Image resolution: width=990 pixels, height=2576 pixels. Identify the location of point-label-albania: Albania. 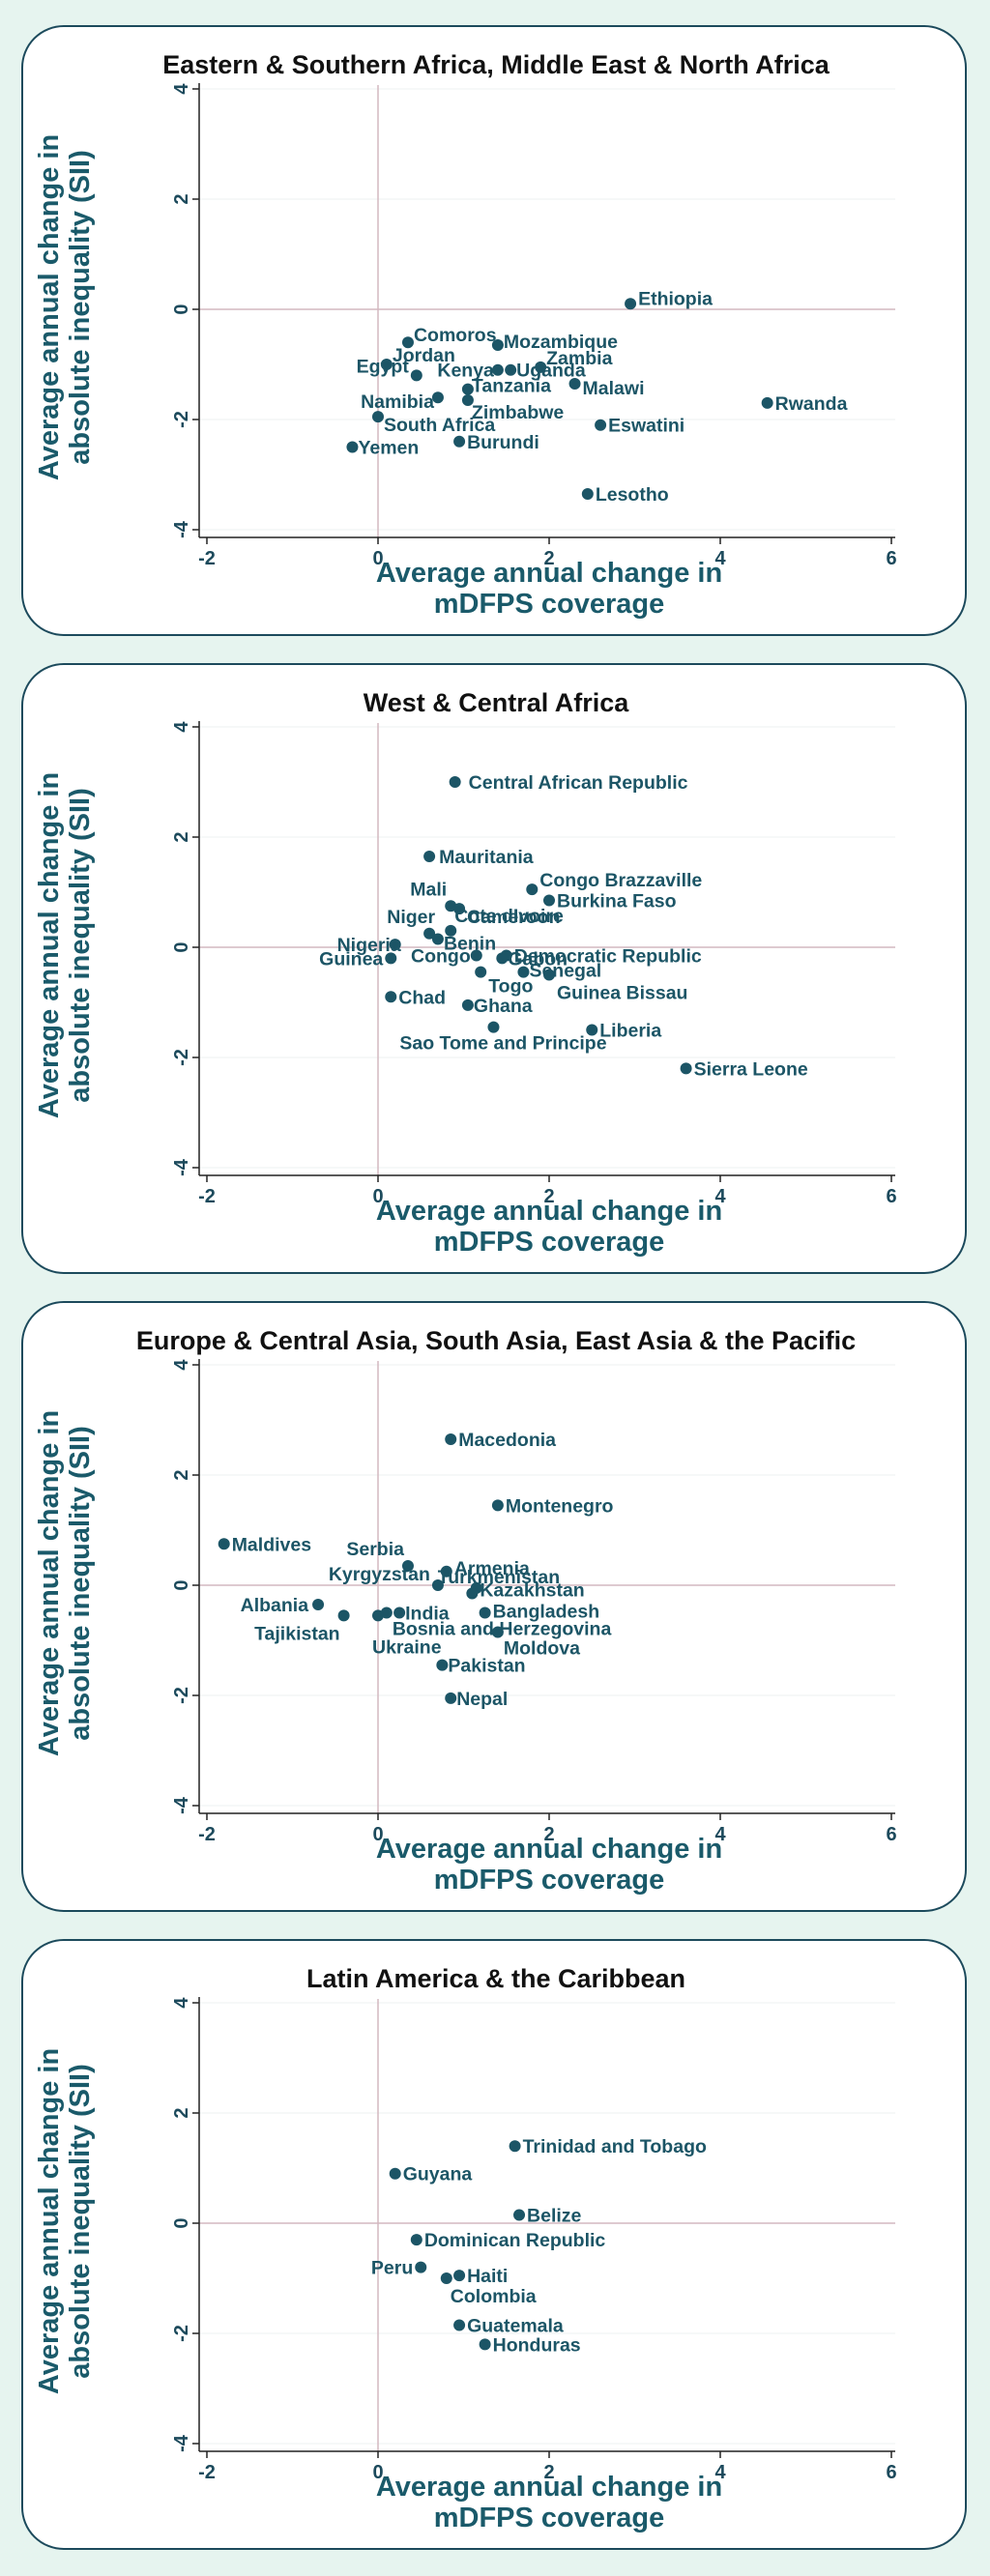
(275, 1605).